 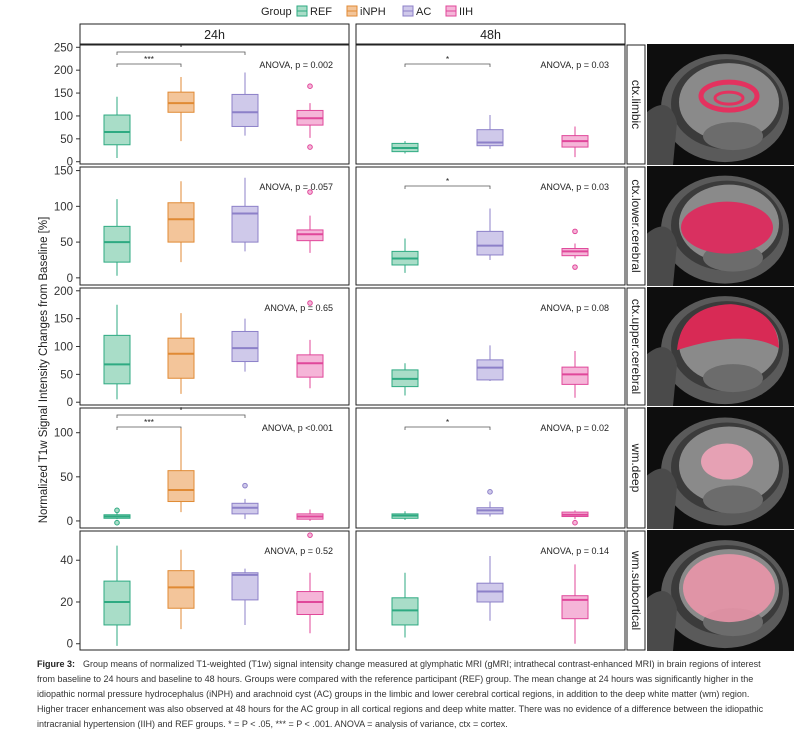 I want to click on row-strip-wm.subcortical: wm.subcortical, so click(x=636, y=590).